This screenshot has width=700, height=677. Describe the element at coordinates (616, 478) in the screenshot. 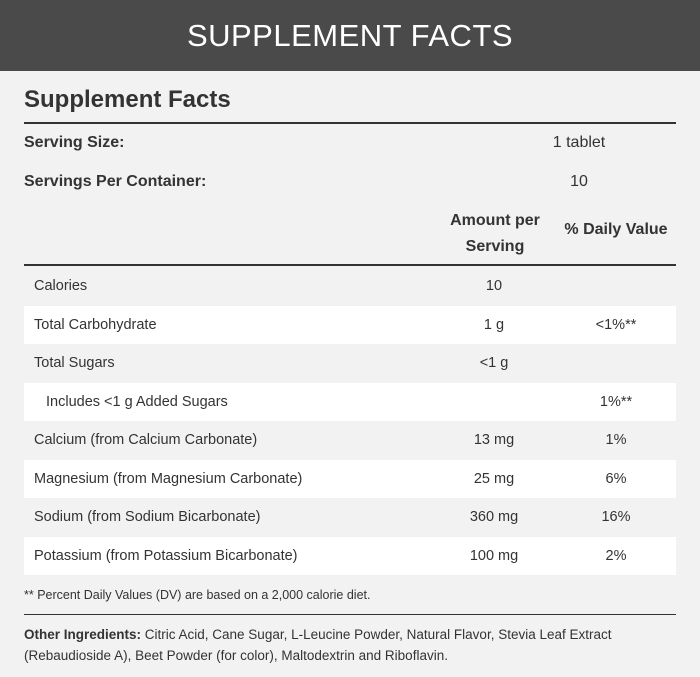

I see `nutrient-daily-value: 6%` at that location.